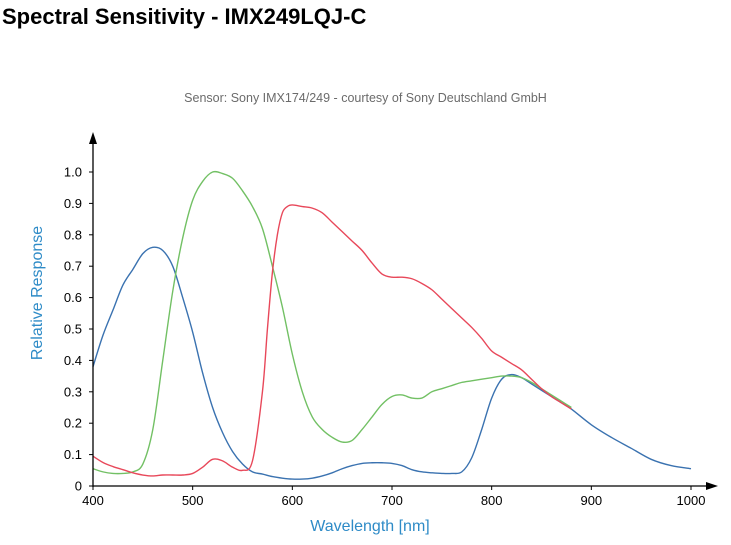 The width and height of the screenshot is (731, 545). I want to click on y-tick-label: 0.5, so click(73, 329).